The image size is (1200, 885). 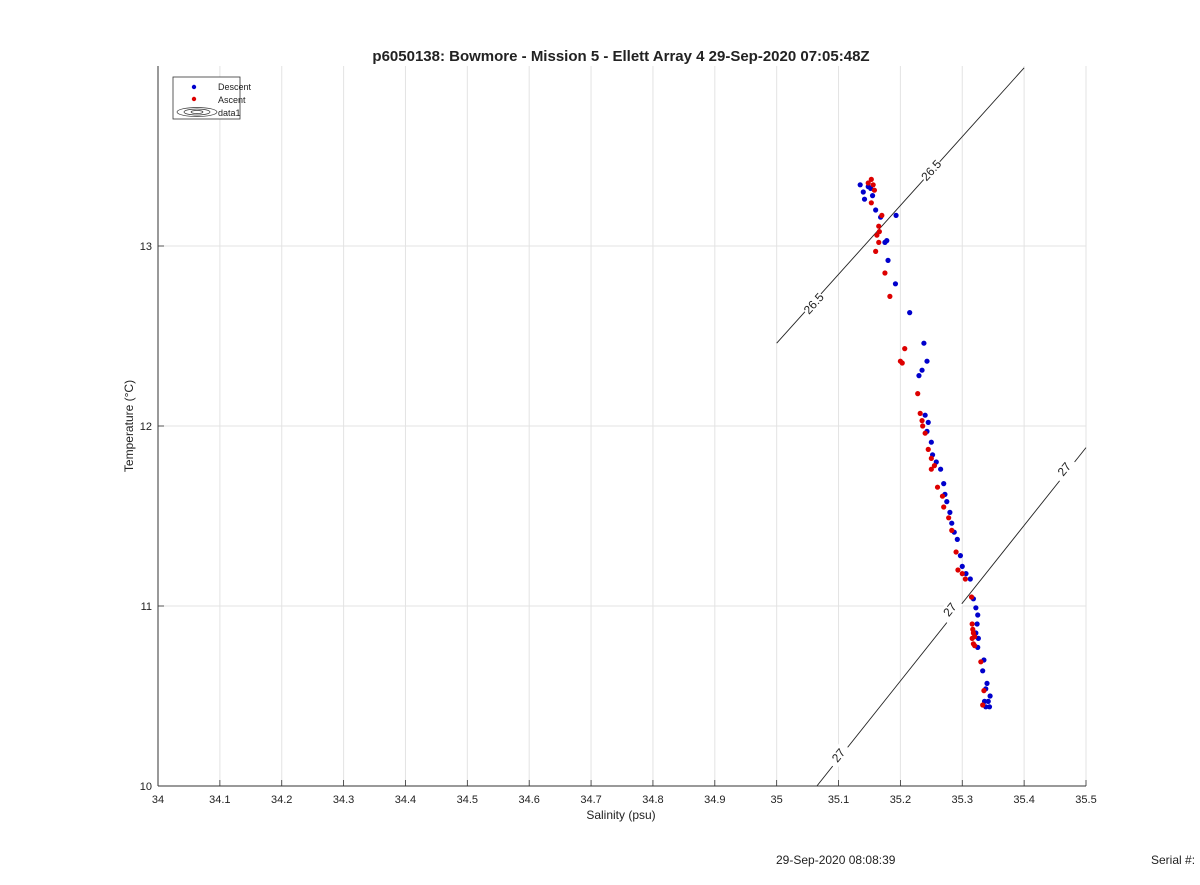 I want to click on legend-contour-icon, so click(x=197, y=112).